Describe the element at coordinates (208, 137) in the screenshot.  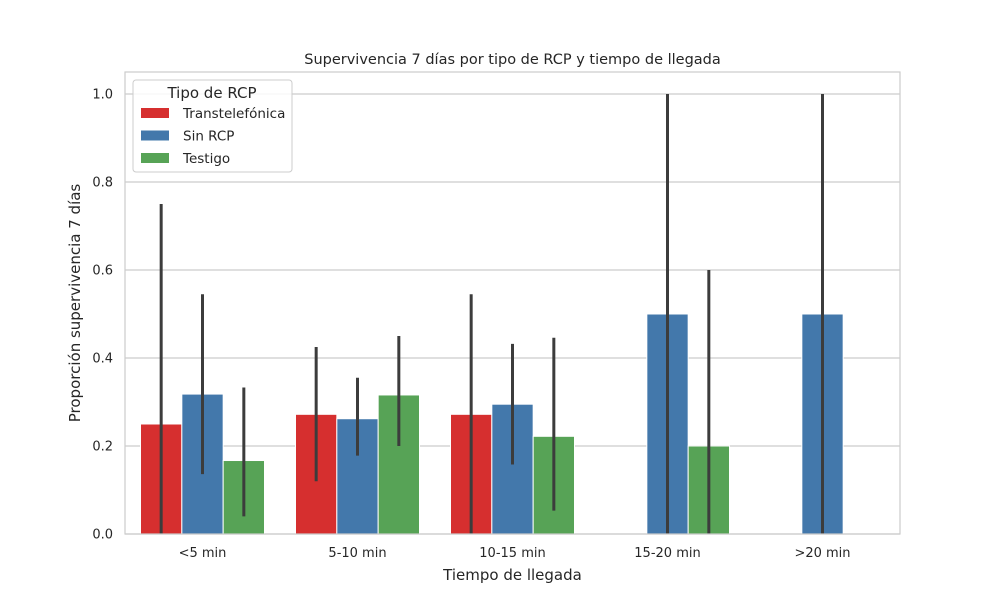
I see `legend-label-sin-rcp: Sin RCP` at that location.